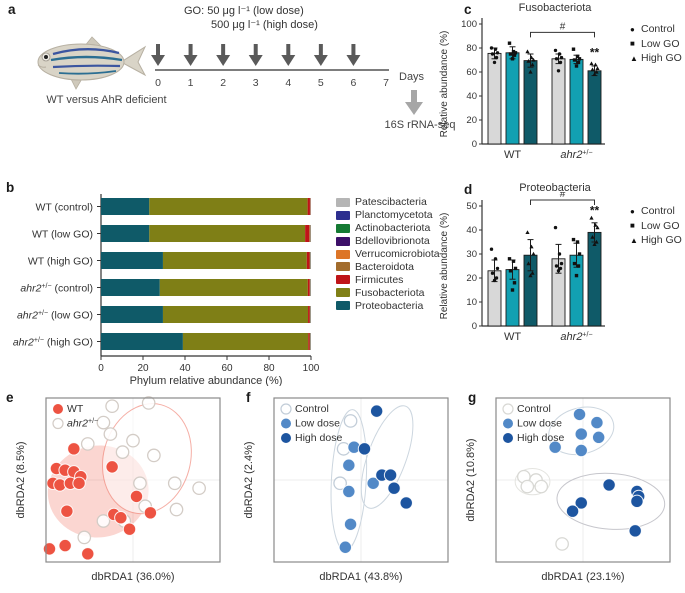 This screenshot has height=593, width=685. What do you see at coordinates (248, 397) in the screenshot?
I see `panel-f-label: f` at bounding box center [248, 397].